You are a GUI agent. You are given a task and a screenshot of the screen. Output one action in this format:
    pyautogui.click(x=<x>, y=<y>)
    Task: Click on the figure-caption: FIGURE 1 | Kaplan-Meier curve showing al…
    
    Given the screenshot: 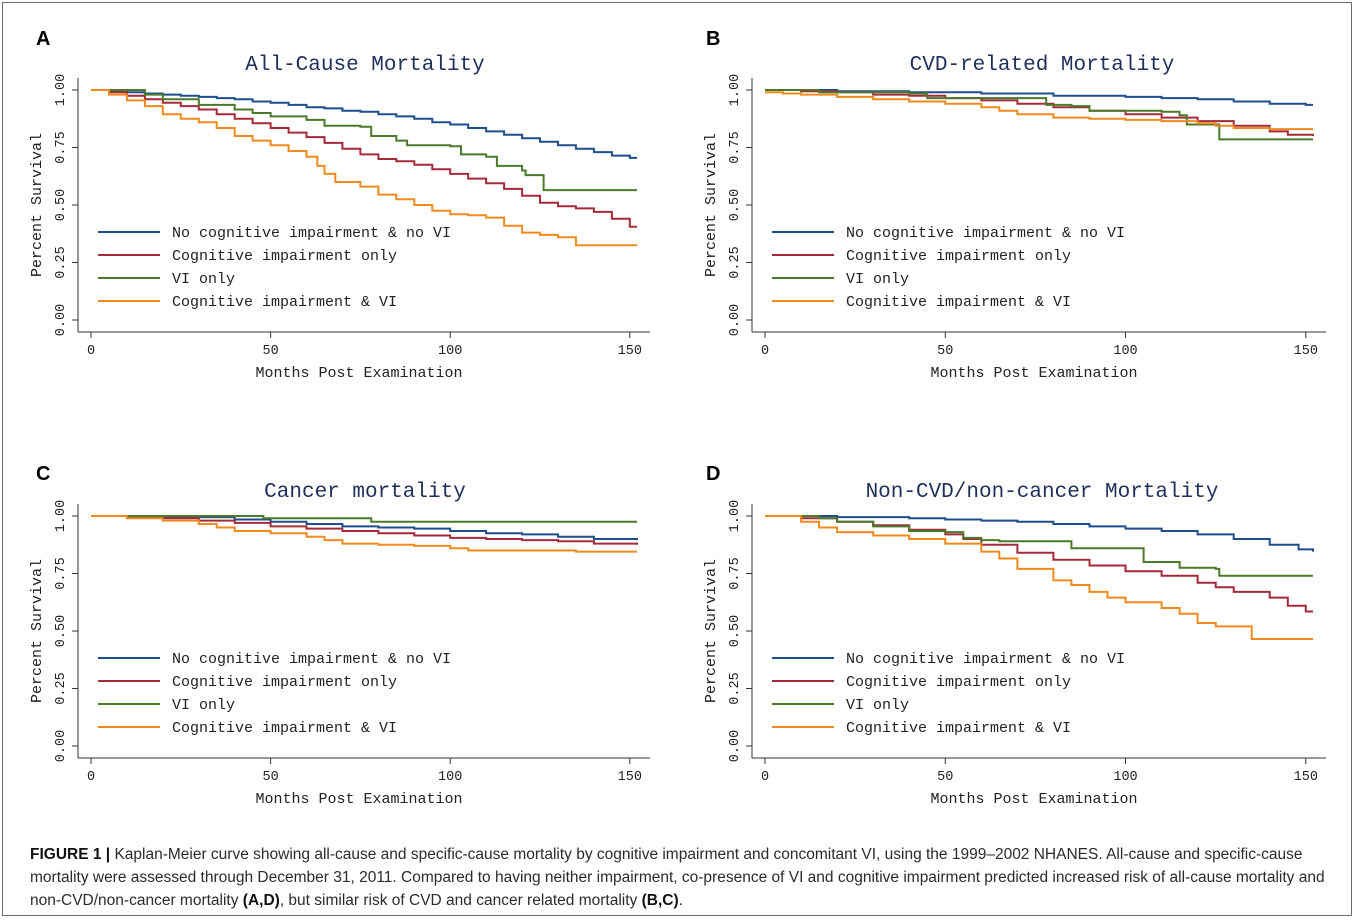 What is the action you would take?
    pyautogui.click(x=680, y=877)
    